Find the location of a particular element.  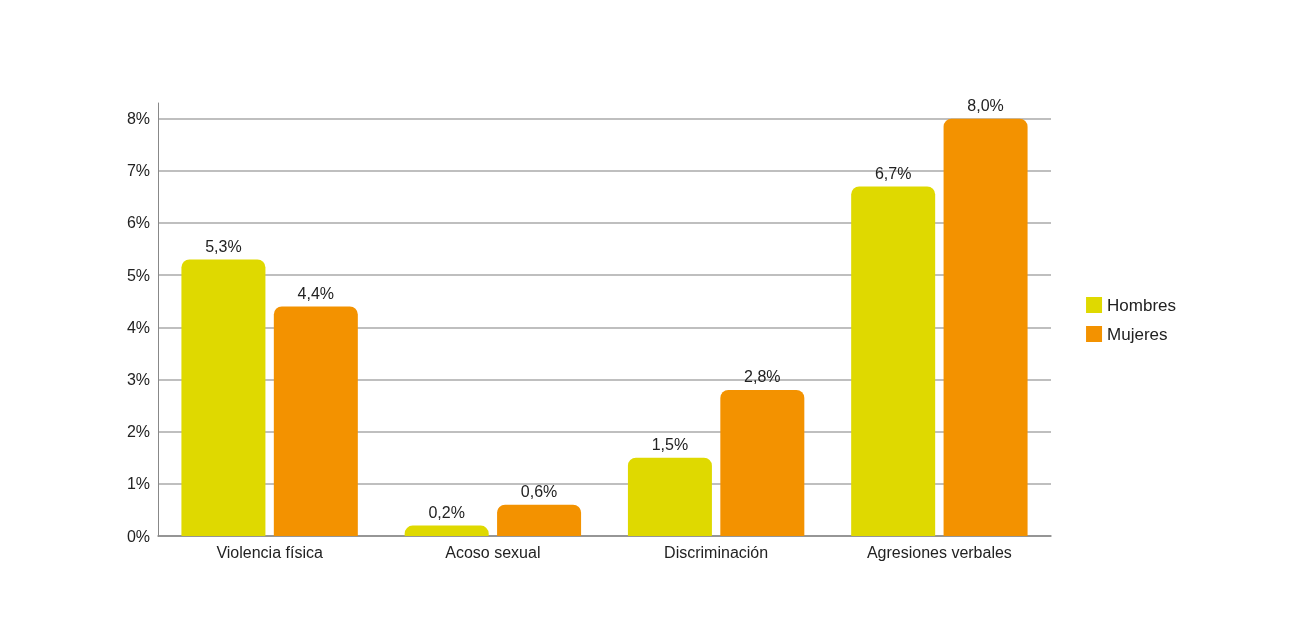

y-tick-label: 2% is located at coordinates (138, 432).